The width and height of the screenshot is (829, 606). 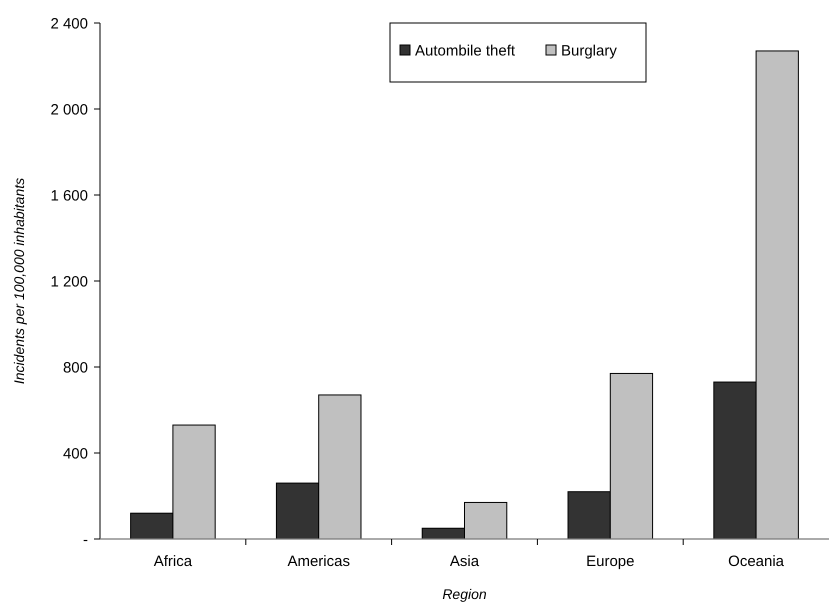 What do you see at coordinates (85, 539) in the screenshot?
I see `y-tick-label: -` at bounding box center [85, 539].